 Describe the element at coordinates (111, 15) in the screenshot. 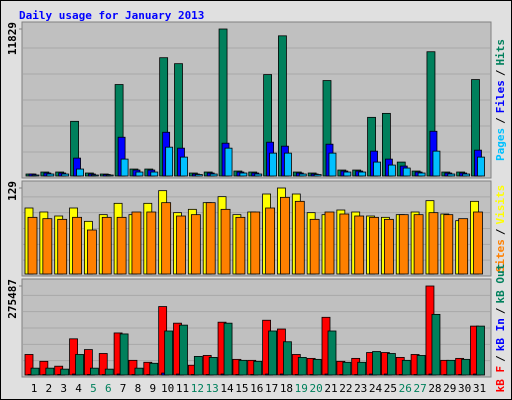

I see `chart-title: Daily usage for January 2013` at that location.